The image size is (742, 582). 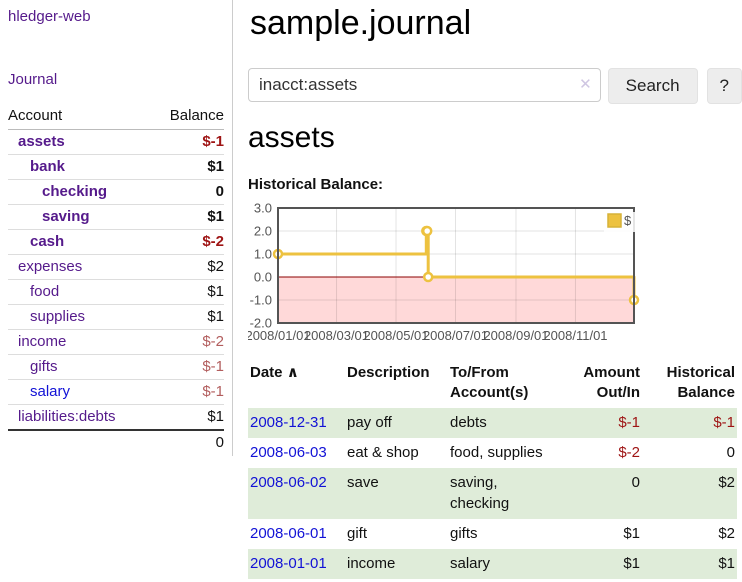 What do you see at coordinates (116, 392) in the screenshot?
I see `account-row: salary $-1` at bounding box center [116, 392].